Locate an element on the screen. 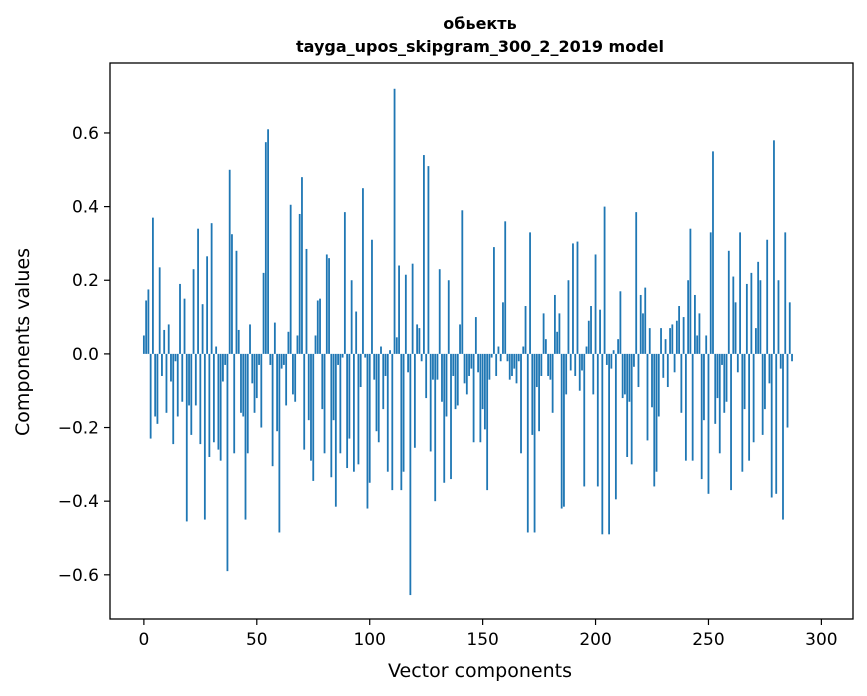 This screenshot has width=867, height=696. x-axis-ticks: 0 50 100 150 200 250 300 is located at coordinates (488, 634).